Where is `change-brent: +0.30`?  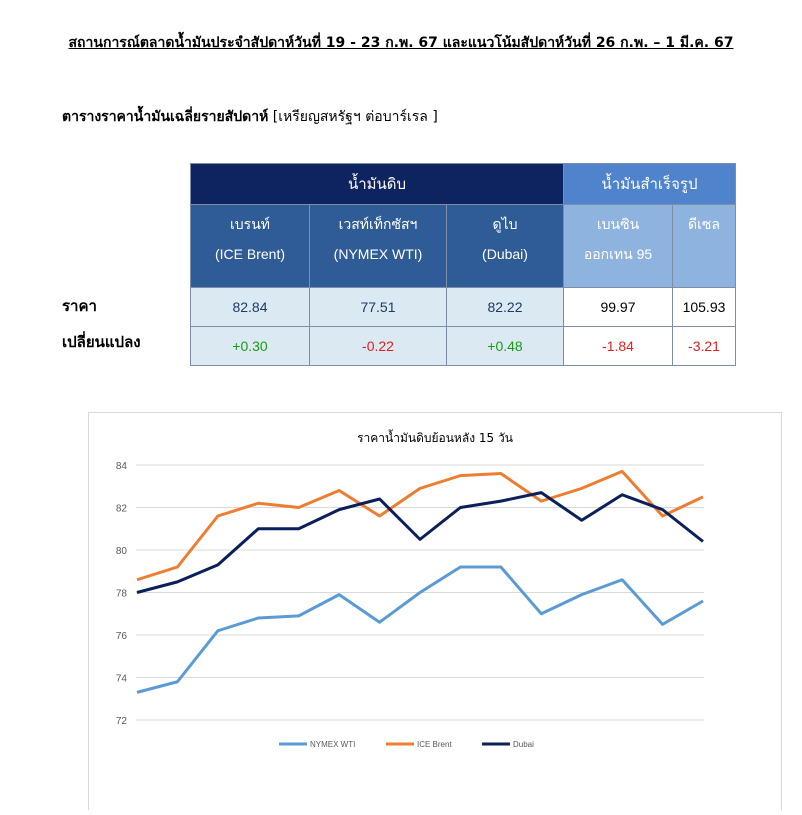 change-brent: +0.30 is located at coordinates (250, 346).